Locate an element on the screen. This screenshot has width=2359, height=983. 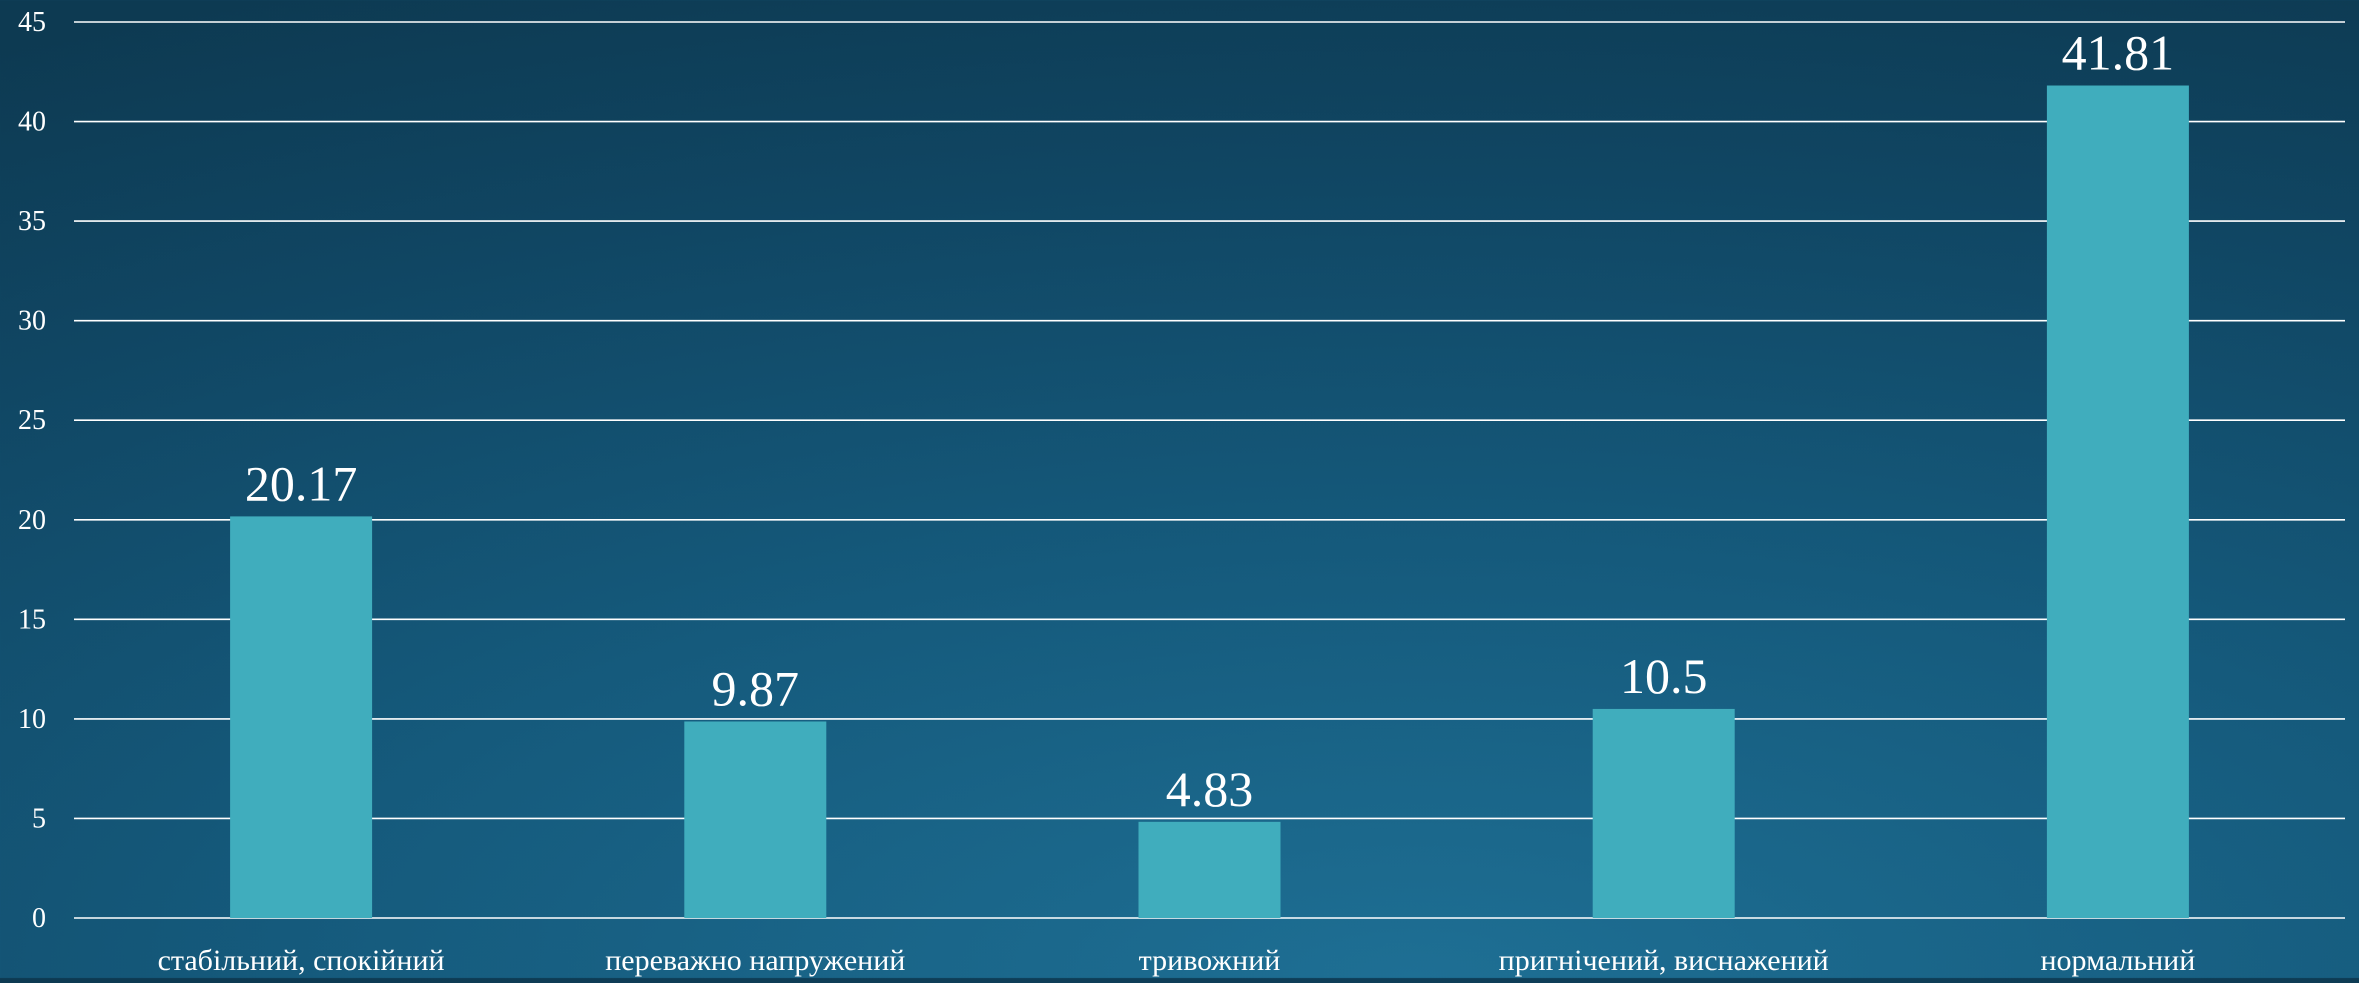
x-tick-label: нормальний is located at coordinates (2118, 960).